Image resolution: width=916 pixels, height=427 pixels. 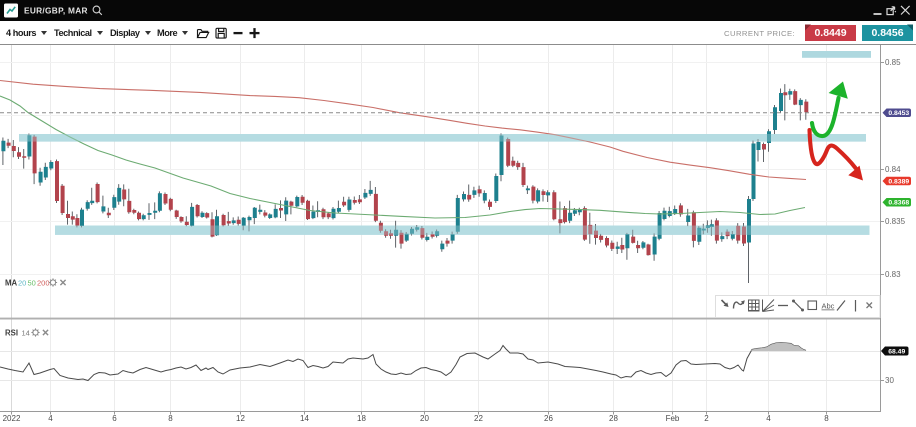 What do you see at coordinates (706, 418) in the screenshot?
I see `svg-text: 2` at bounding box center [706, 418].